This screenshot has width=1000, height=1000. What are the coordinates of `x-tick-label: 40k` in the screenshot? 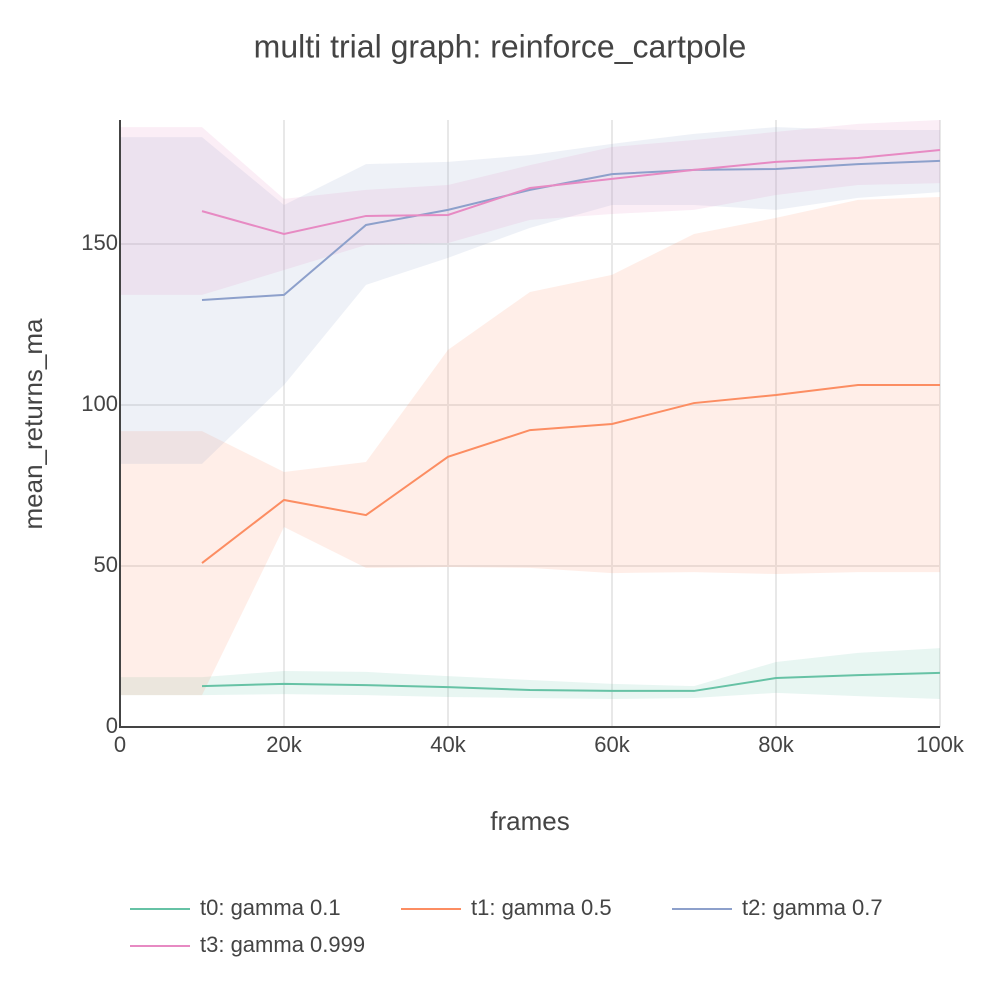 It's located at (448, 744).